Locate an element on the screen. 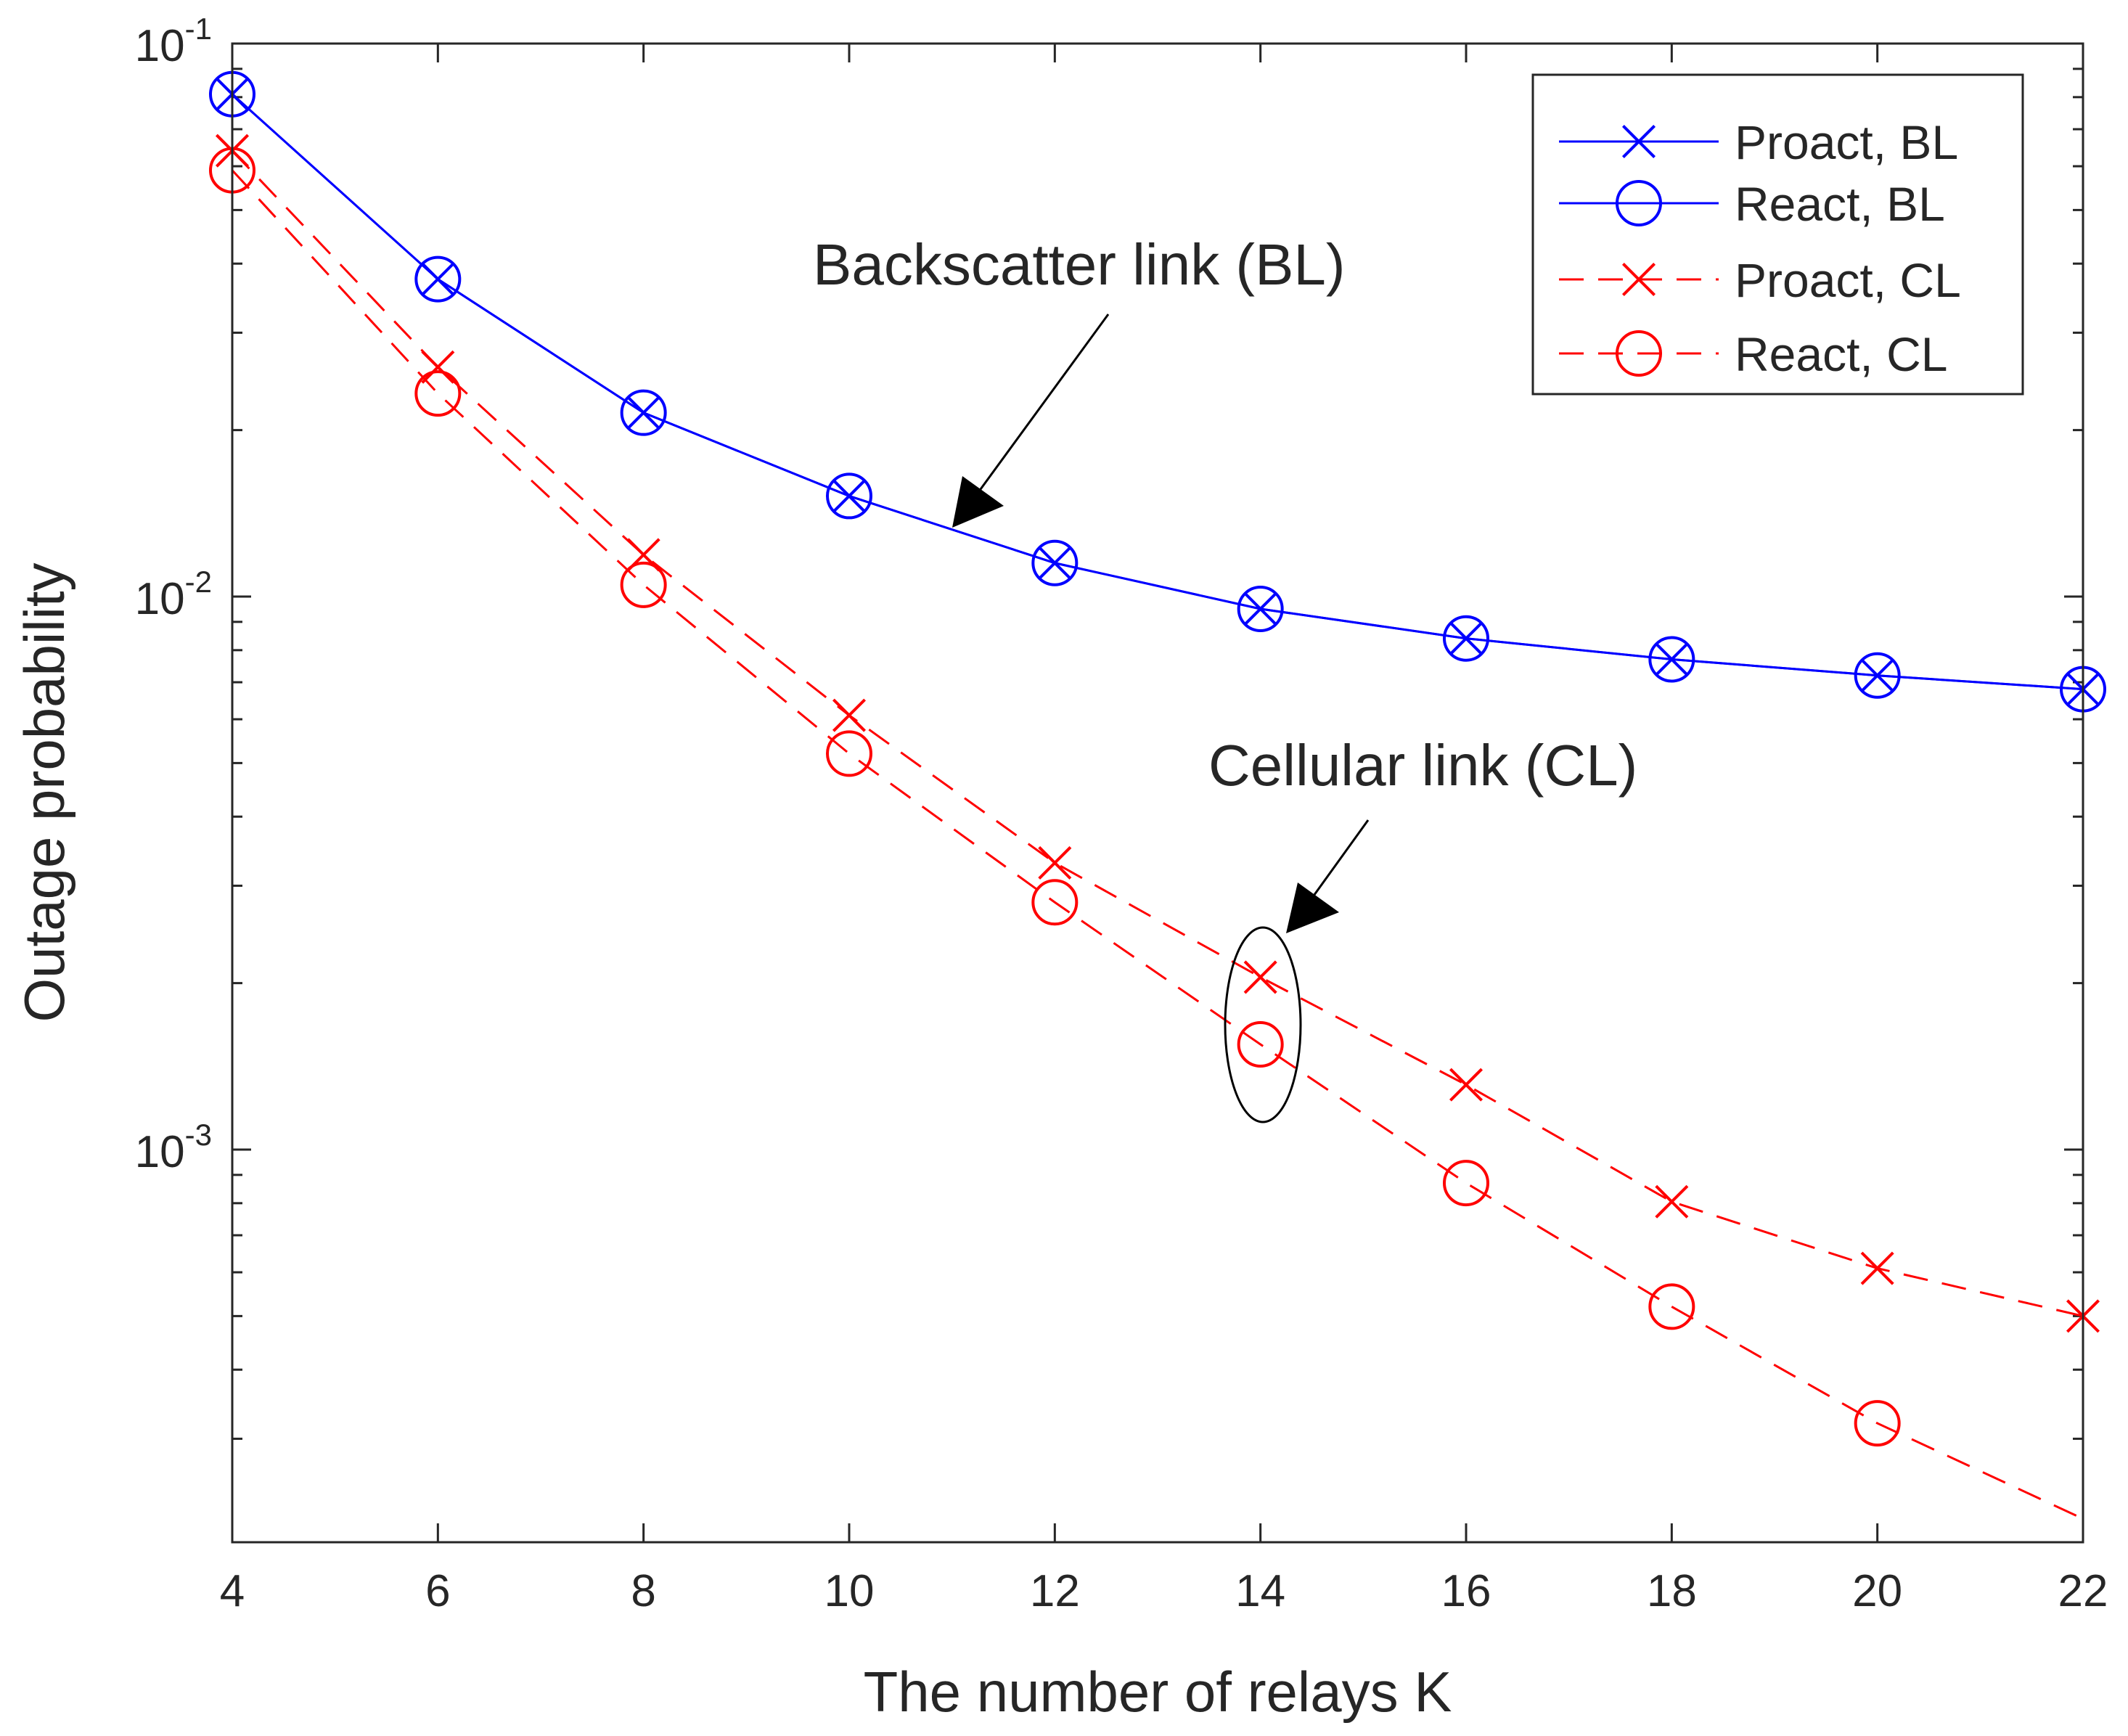 The width and height of the screenshot is (2128, 1736). legend-label: Proact, BL is located at coordinates (1846, 142).